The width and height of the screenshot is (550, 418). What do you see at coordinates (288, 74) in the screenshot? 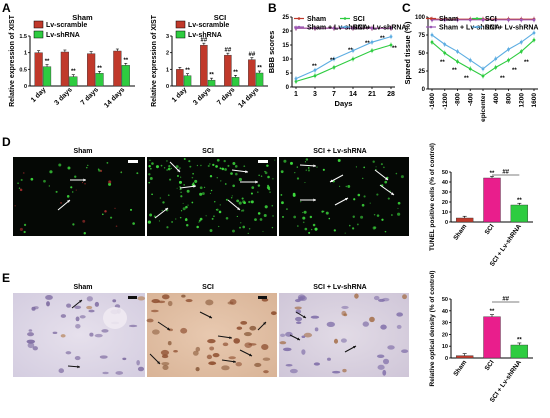
I see `b-y-tick-label: 5` at bounding box center [288, 74].